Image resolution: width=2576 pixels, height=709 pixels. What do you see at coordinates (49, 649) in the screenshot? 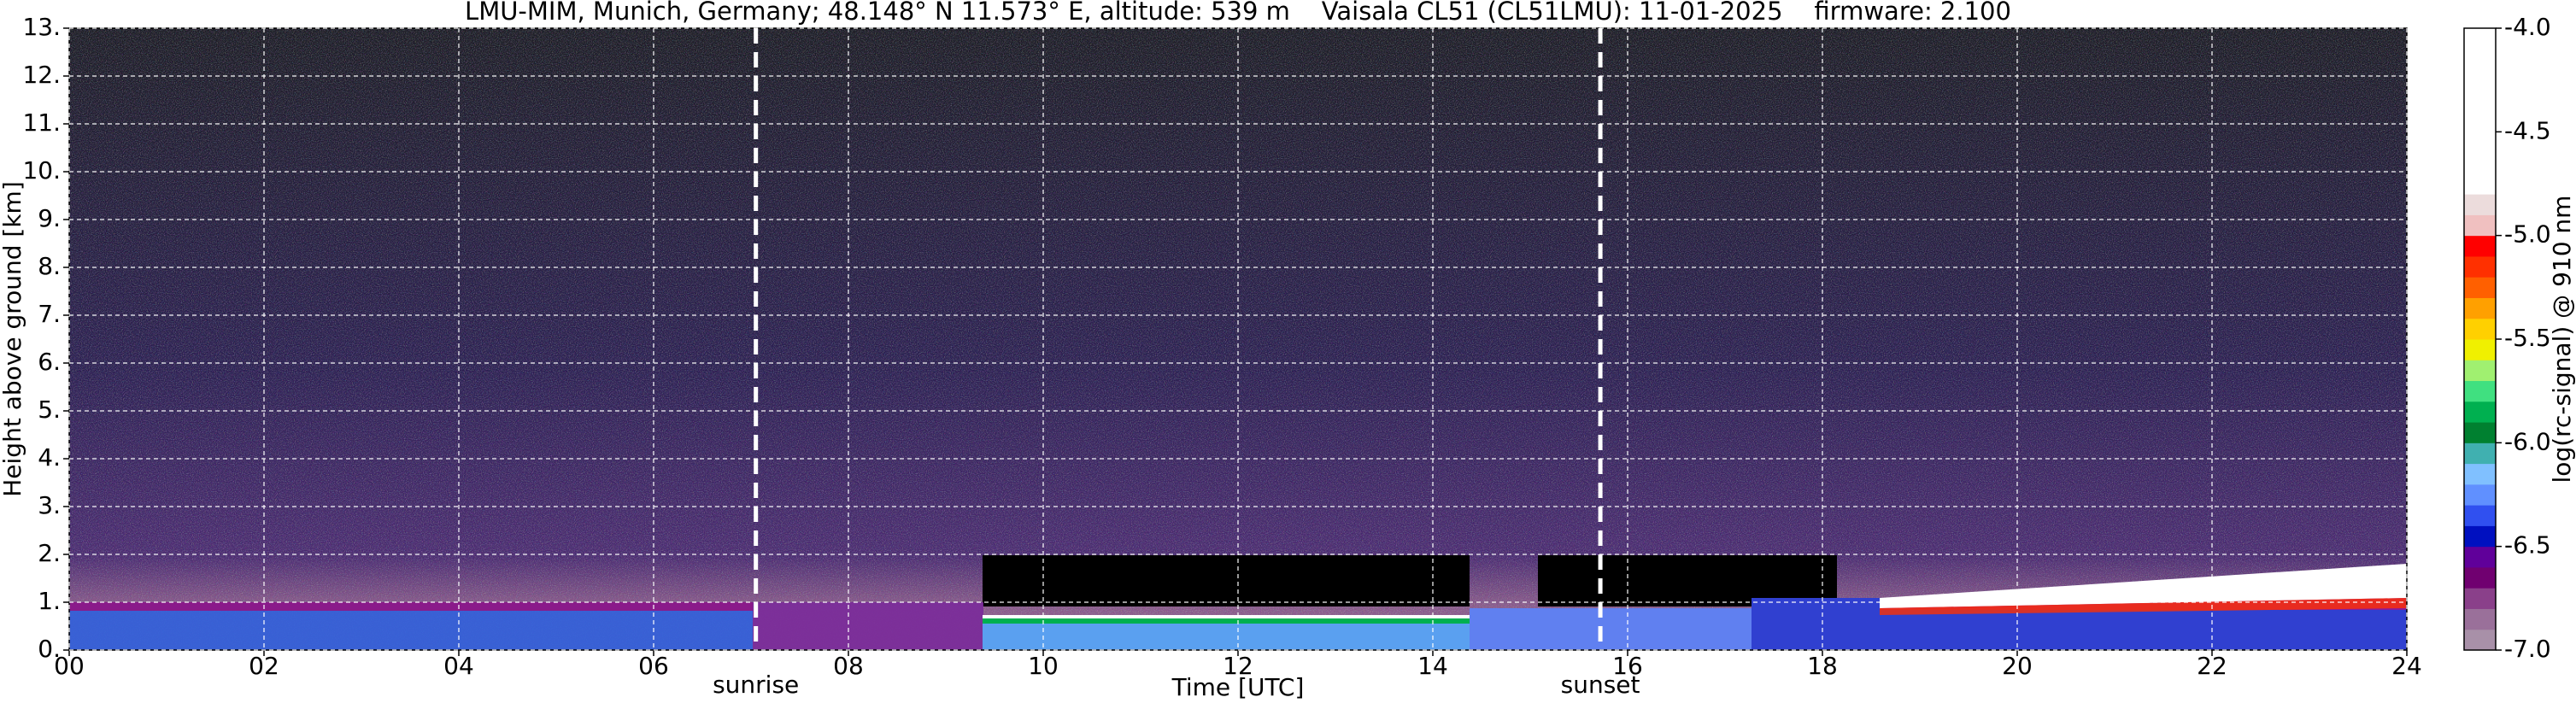
I see `y-tick-label: 0.` at bounding box center [49, 649].